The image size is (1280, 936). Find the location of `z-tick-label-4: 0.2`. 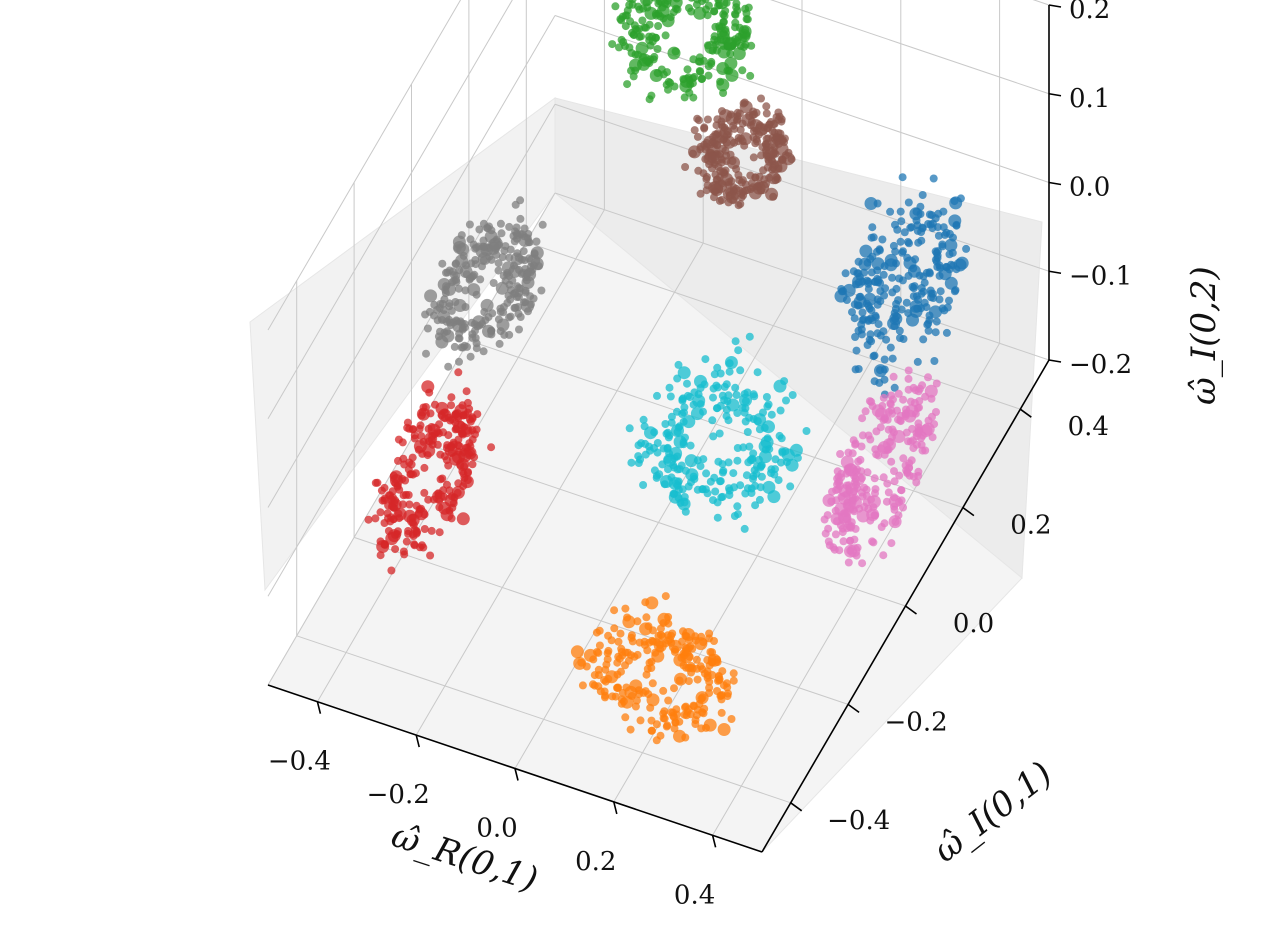

z-tick-label-4: 0.2 is located at coordinates (1089, 12).